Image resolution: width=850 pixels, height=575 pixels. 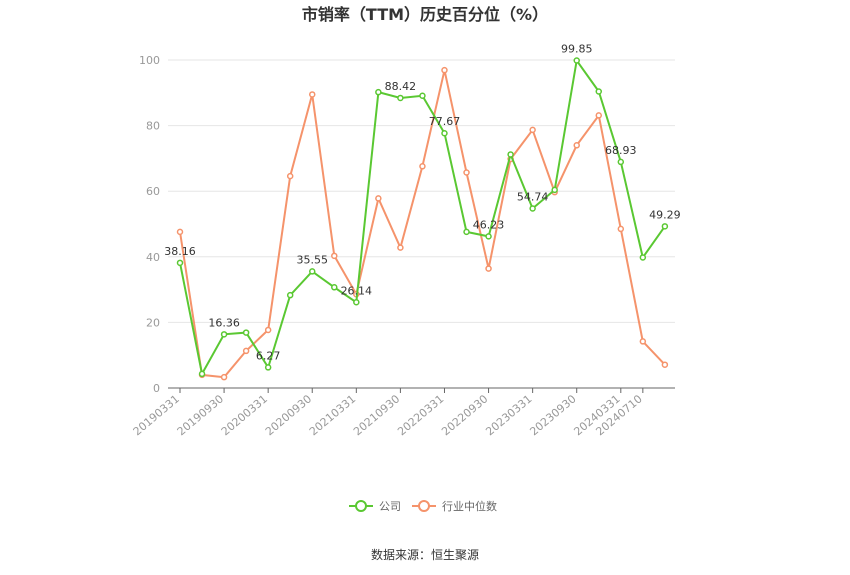 I want to click on legend-item-1: 行业中位数, so click(x=454, y=506).